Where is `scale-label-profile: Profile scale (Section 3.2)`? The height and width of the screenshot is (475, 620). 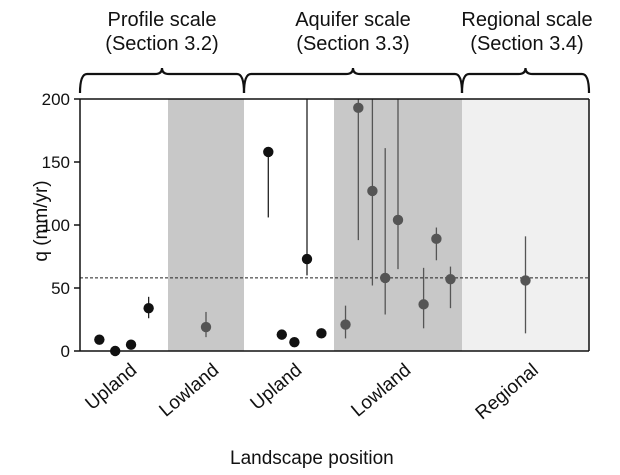
scale-label-profile: Profile scale (Section 3.2) is located at coordinates (162, 32).